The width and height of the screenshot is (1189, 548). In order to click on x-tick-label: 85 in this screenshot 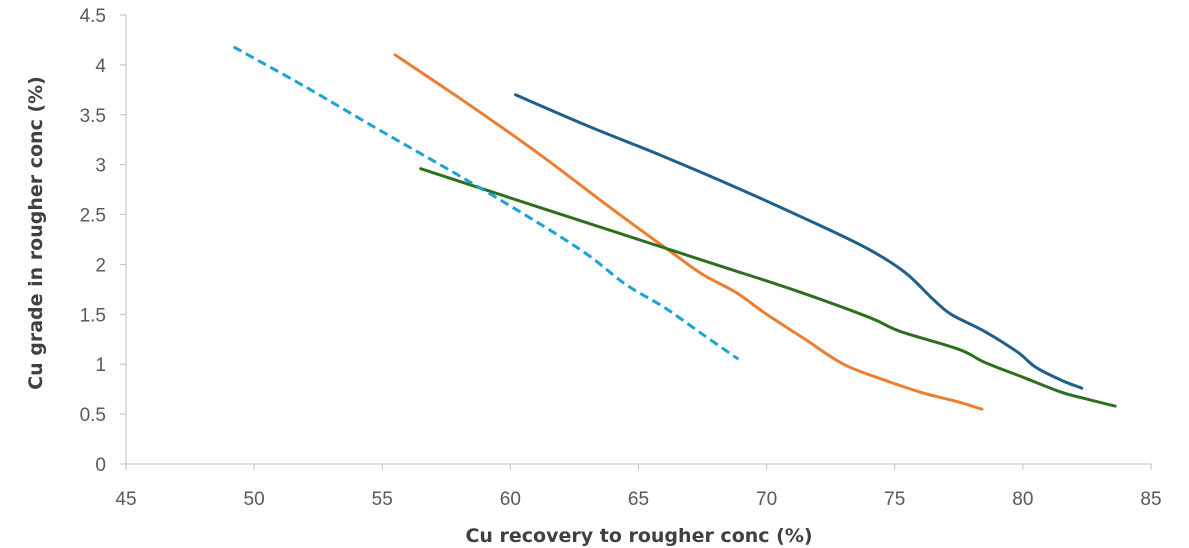, I will do `click(1150, 499)`.